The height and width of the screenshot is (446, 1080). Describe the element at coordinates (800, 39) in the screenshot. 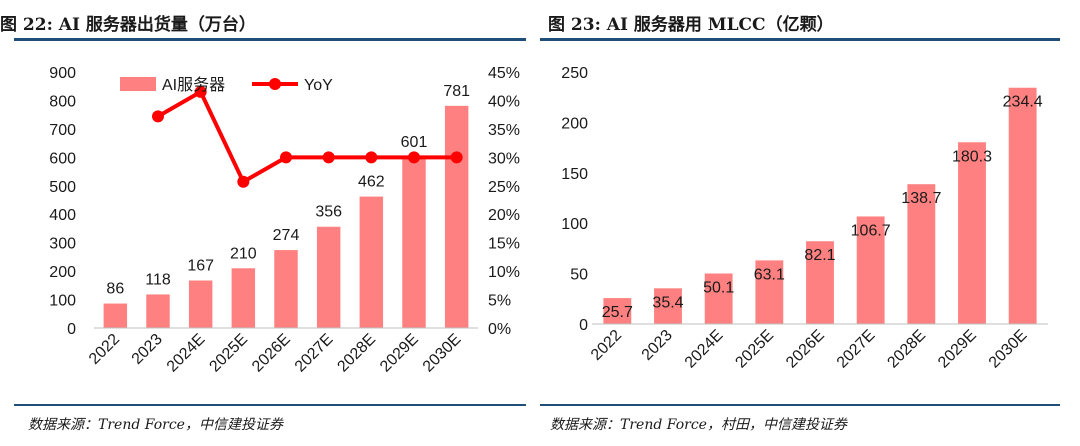

I see `right-top-rule` at that location.